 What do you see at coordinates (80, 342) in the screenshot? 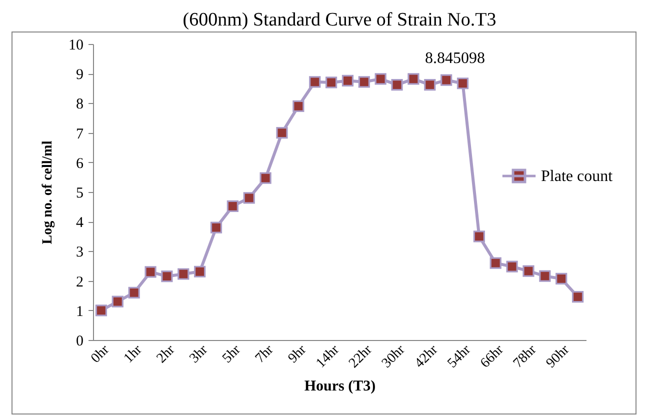
I see `y-tick-label: 0` at bounding box center [80, 342].